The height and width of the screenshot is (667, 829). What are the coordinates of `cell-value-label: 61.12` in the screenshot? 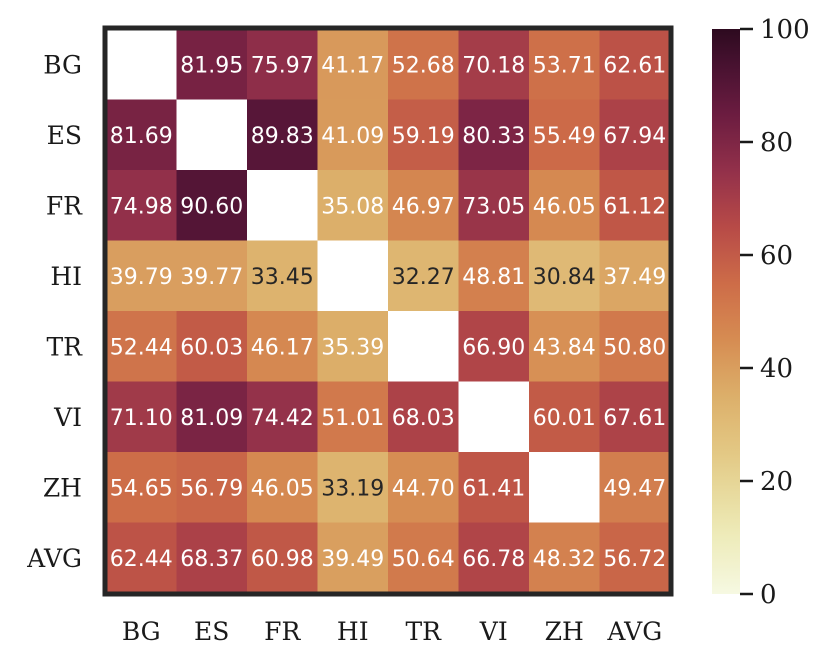 It's located at (634, 206).